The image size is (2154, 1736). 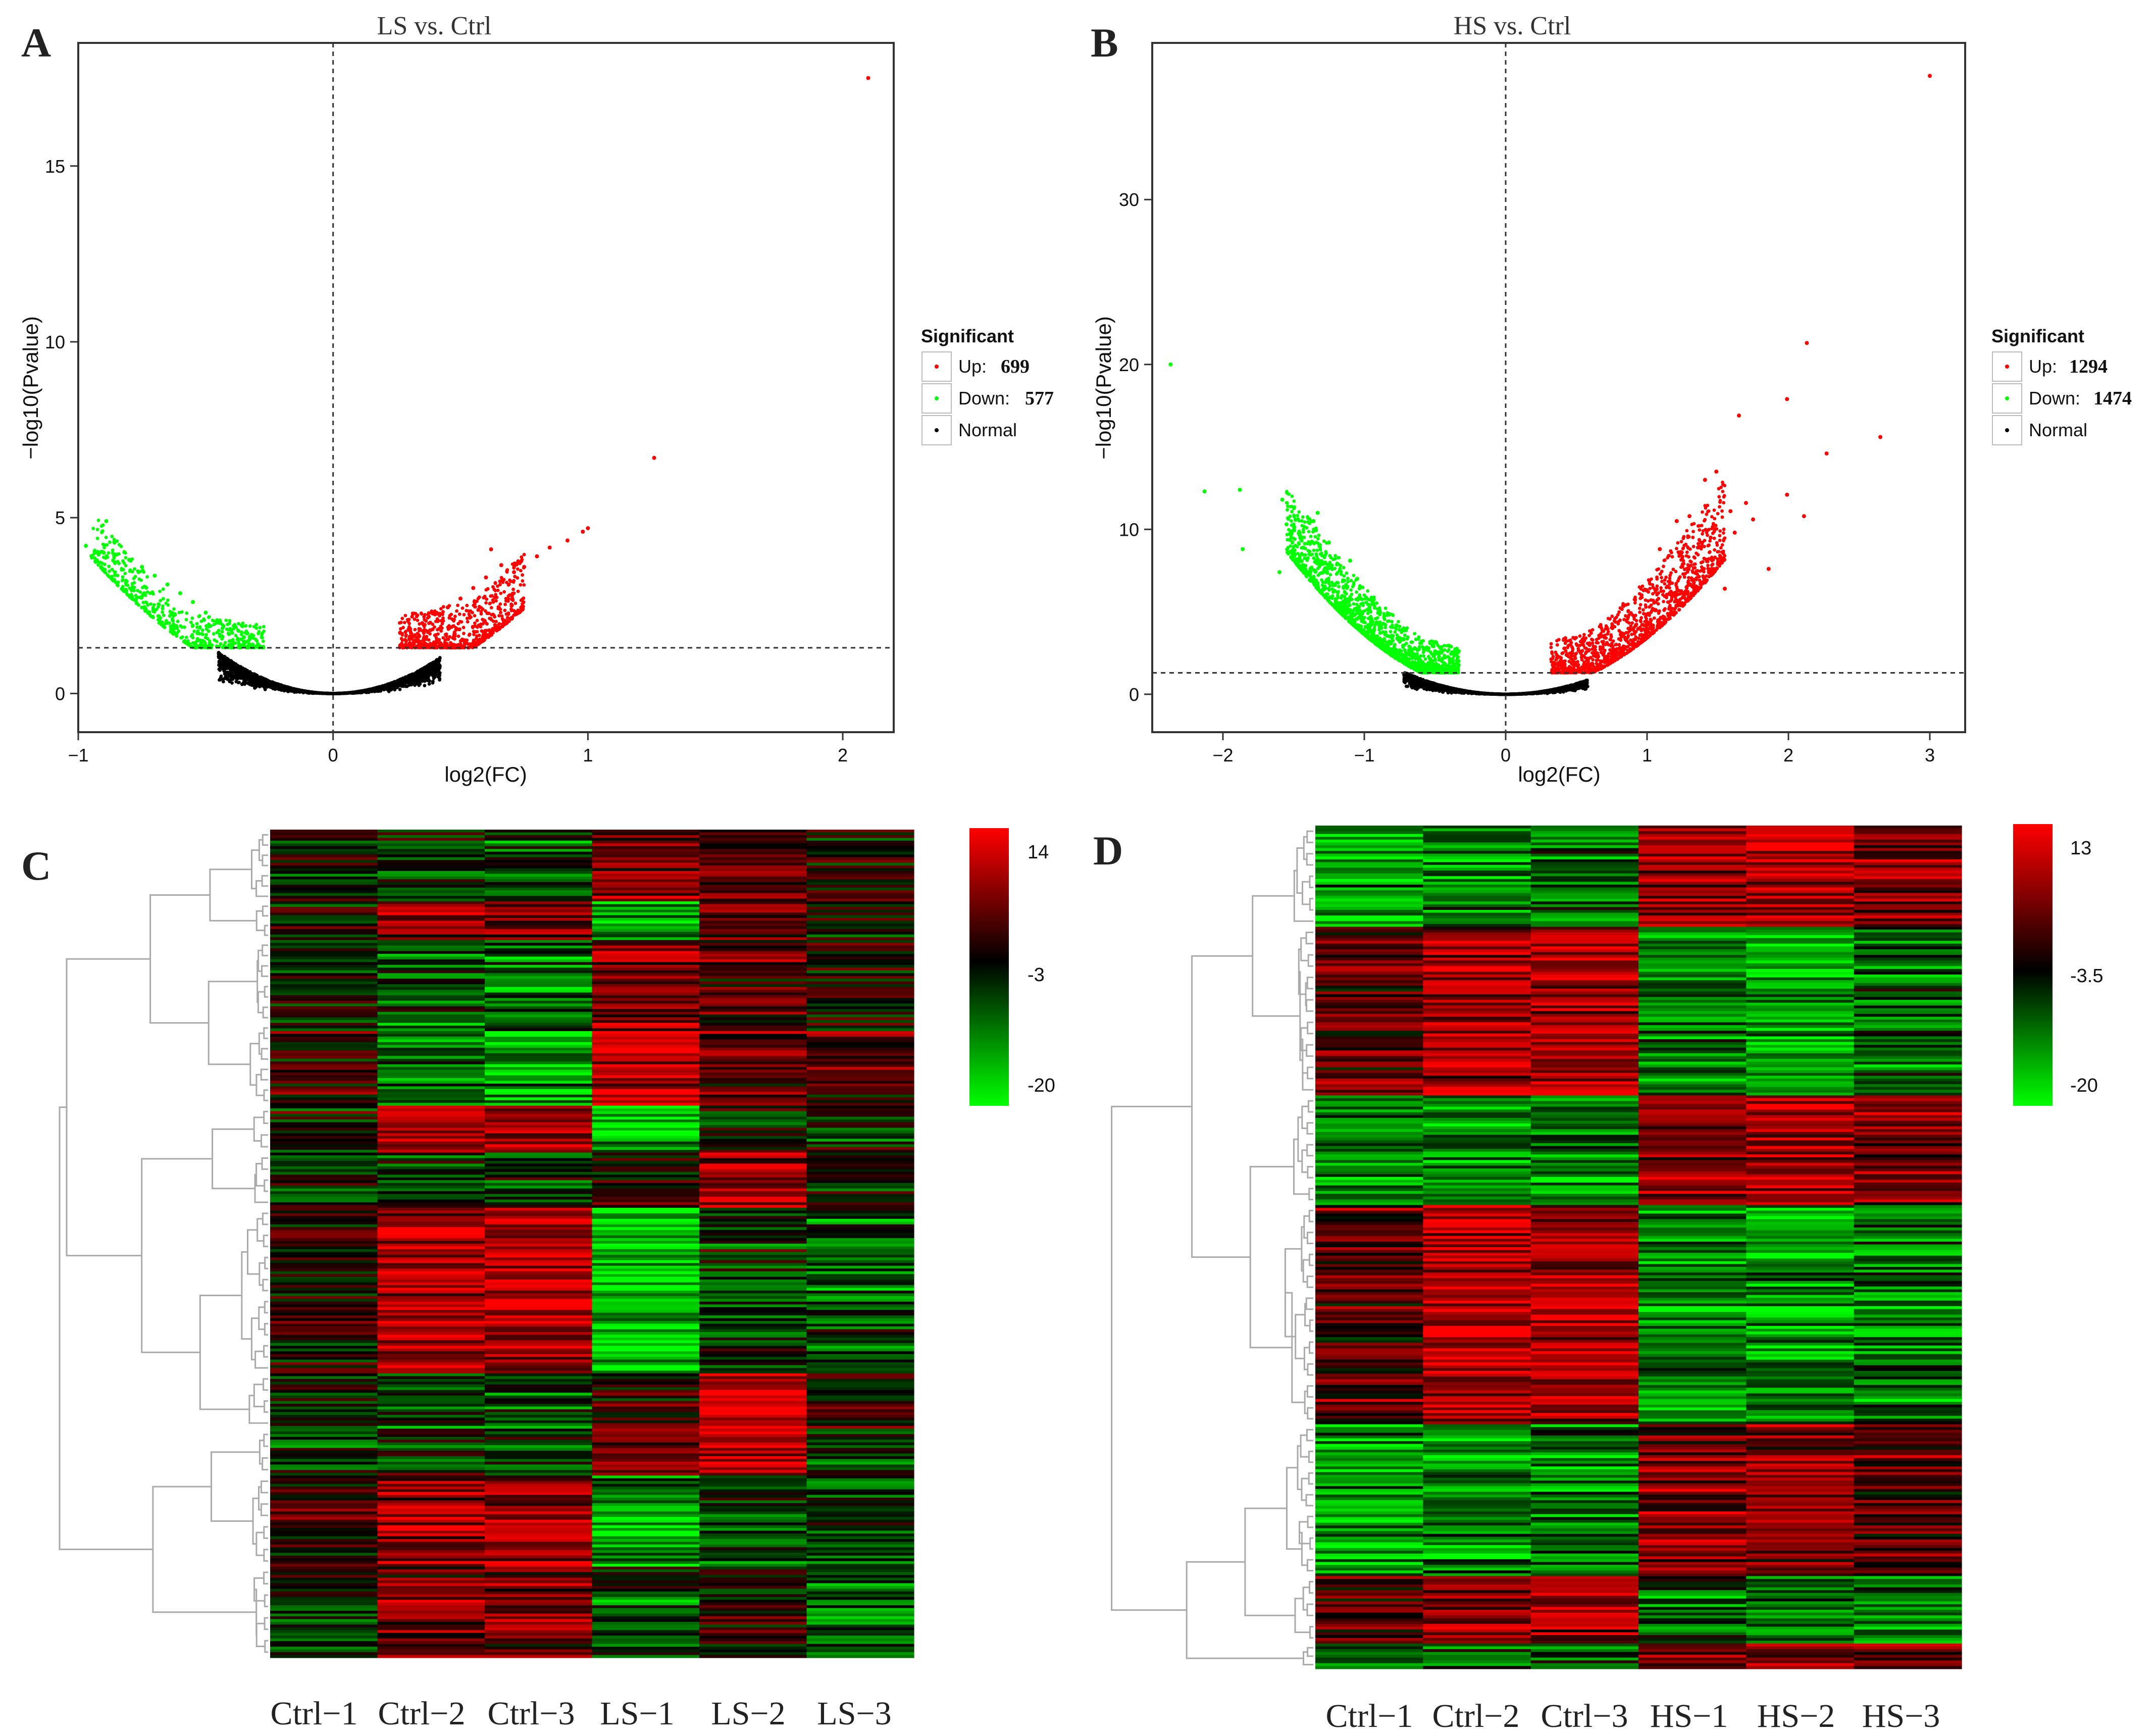 I want to click on y-tick-label: 0, so click(x=60, y=693).